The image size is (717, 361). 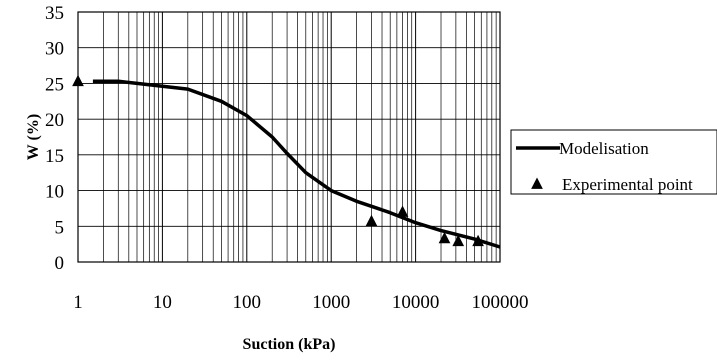 I want to click on x-tick-label: 100000, so click(x=500, y=302).